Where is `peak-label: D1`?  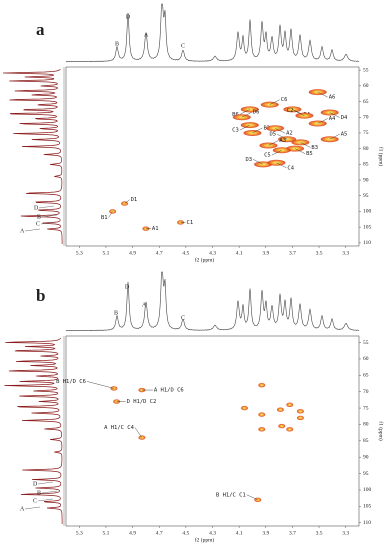 peak-label: D1 is located at coordinates (134, 200).